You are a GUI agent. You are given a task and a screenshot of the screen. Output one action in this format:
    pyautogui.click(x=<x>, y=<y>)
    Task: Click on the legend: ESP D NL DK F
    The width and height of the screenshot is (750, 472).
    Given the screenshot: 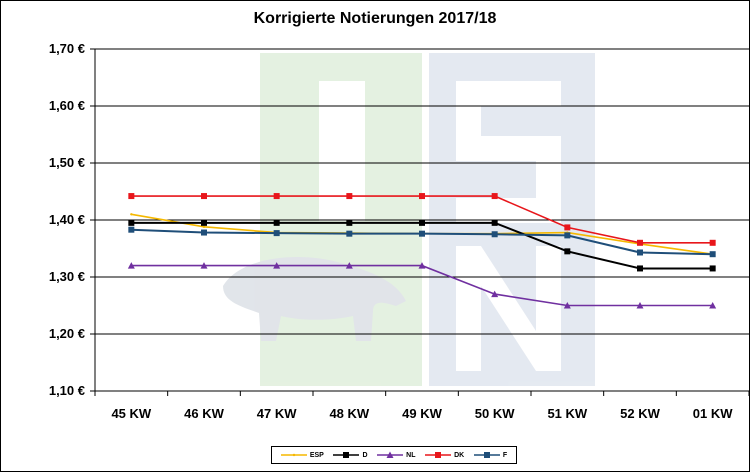 What is the action you would take?
    pyautogui.click(x=394, y=455)
    